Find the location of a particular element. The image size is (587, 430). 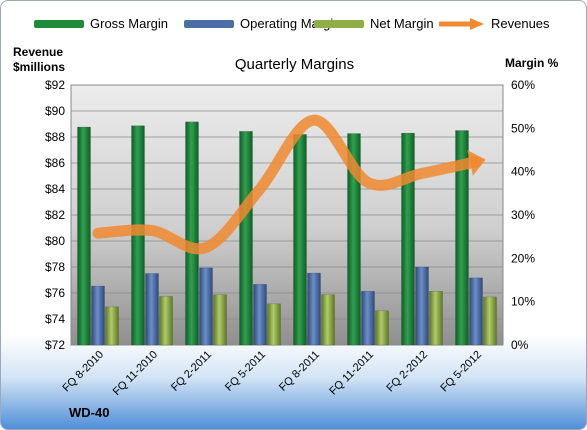

left-tick-label: $78 is located at coordinates (55, 267).